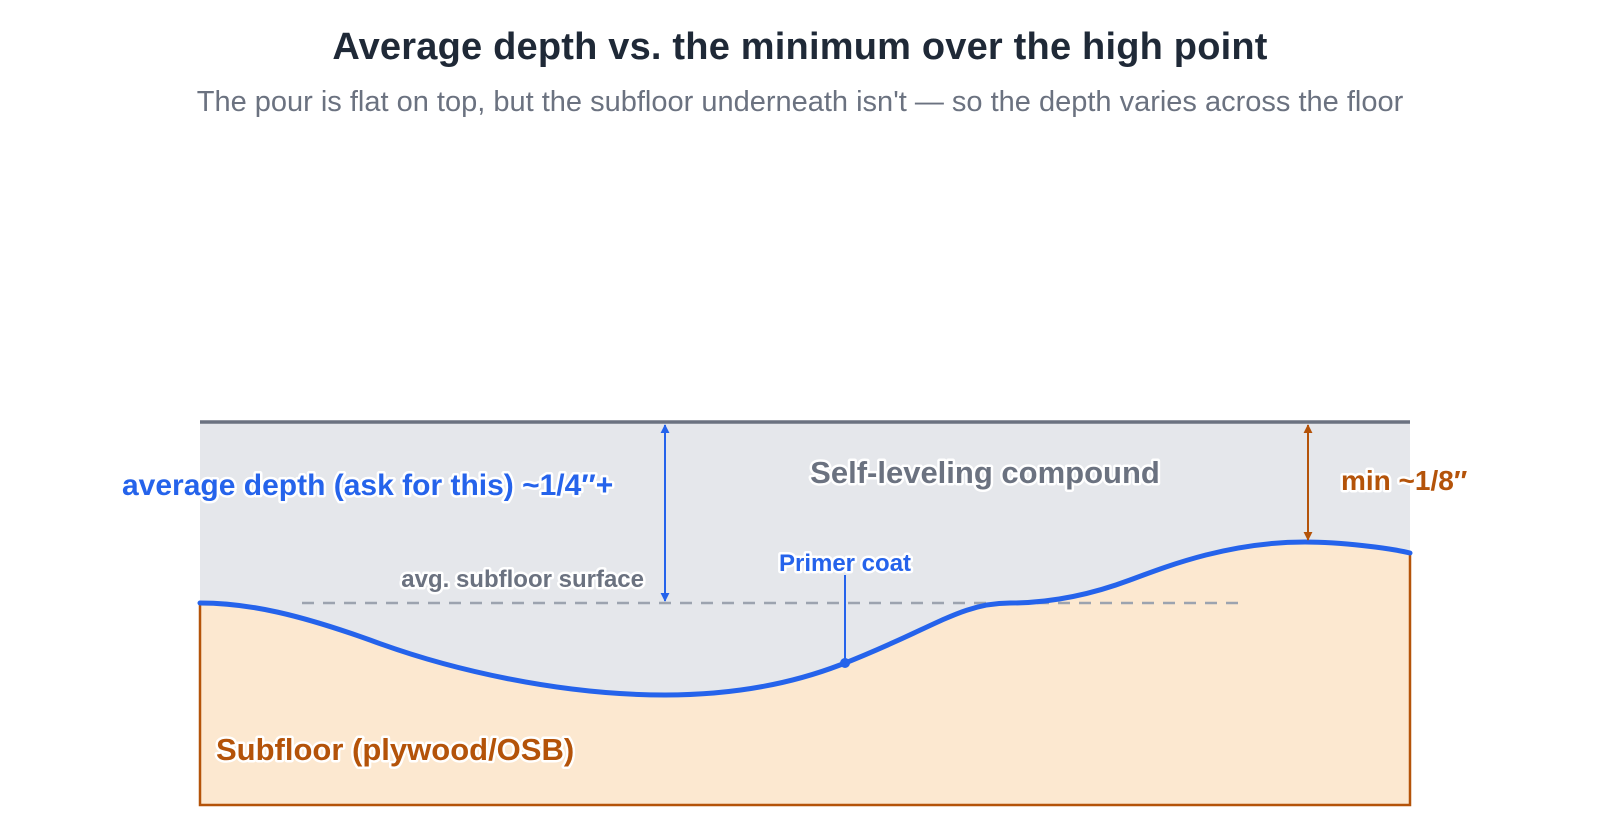  Describe the element at coordinates (985, 472) in the screenshot. I see `compound-label: Self-leveling compound` at that location.